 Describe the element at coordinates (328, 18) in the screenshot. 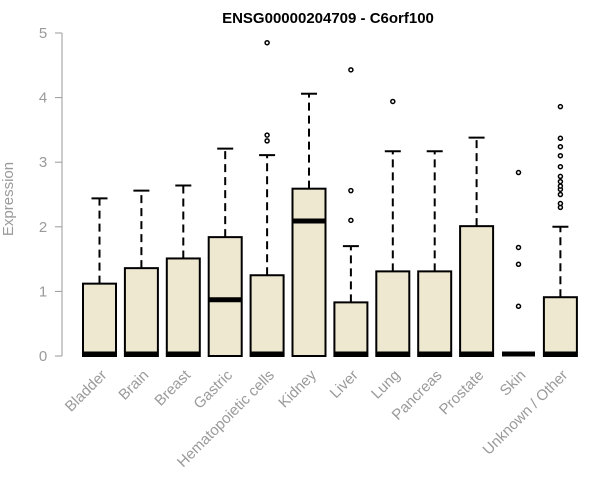

I see `chart-title: ENSG00000204709 - C6orf100` at that location.